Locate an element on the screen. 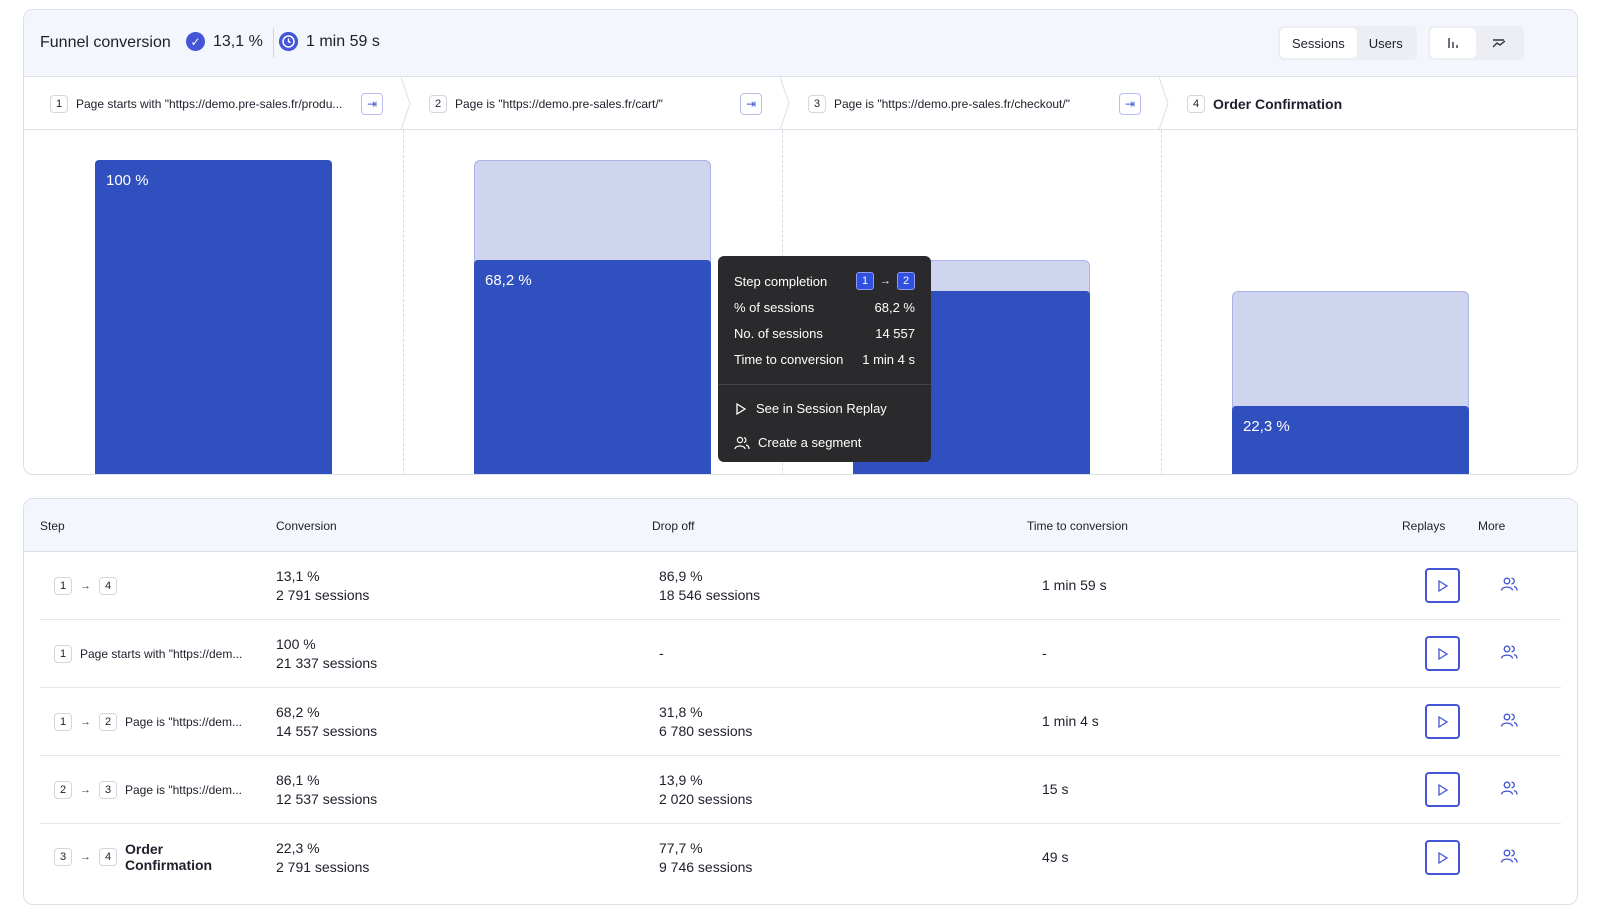 The image size is (1600, 916). tooltip-row: No. of sessions 14 557 is located at coordinates (824, 333).